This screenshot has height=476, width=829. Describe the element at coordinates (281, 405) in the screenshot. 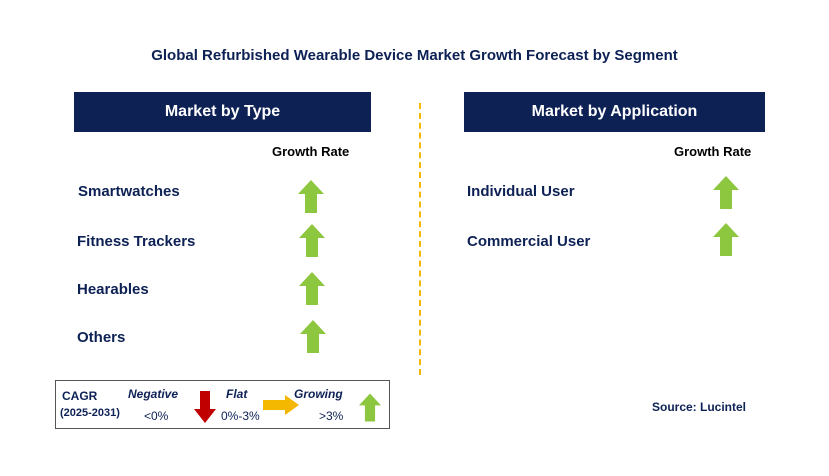

I see `right-arrow-icon` at that location.